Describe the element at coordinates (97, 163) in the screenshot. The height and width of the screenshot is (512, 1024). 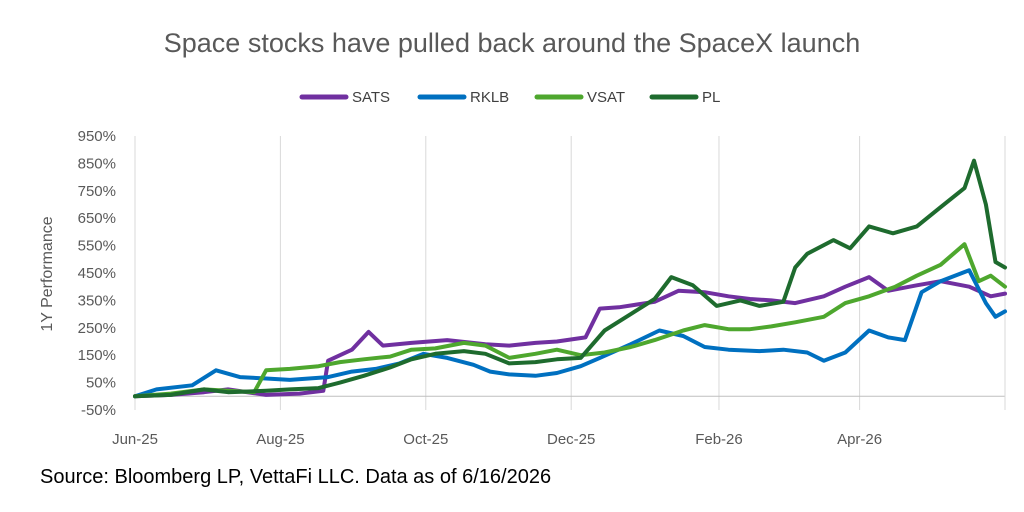
I see `y-tick-label: 850%` at that location.